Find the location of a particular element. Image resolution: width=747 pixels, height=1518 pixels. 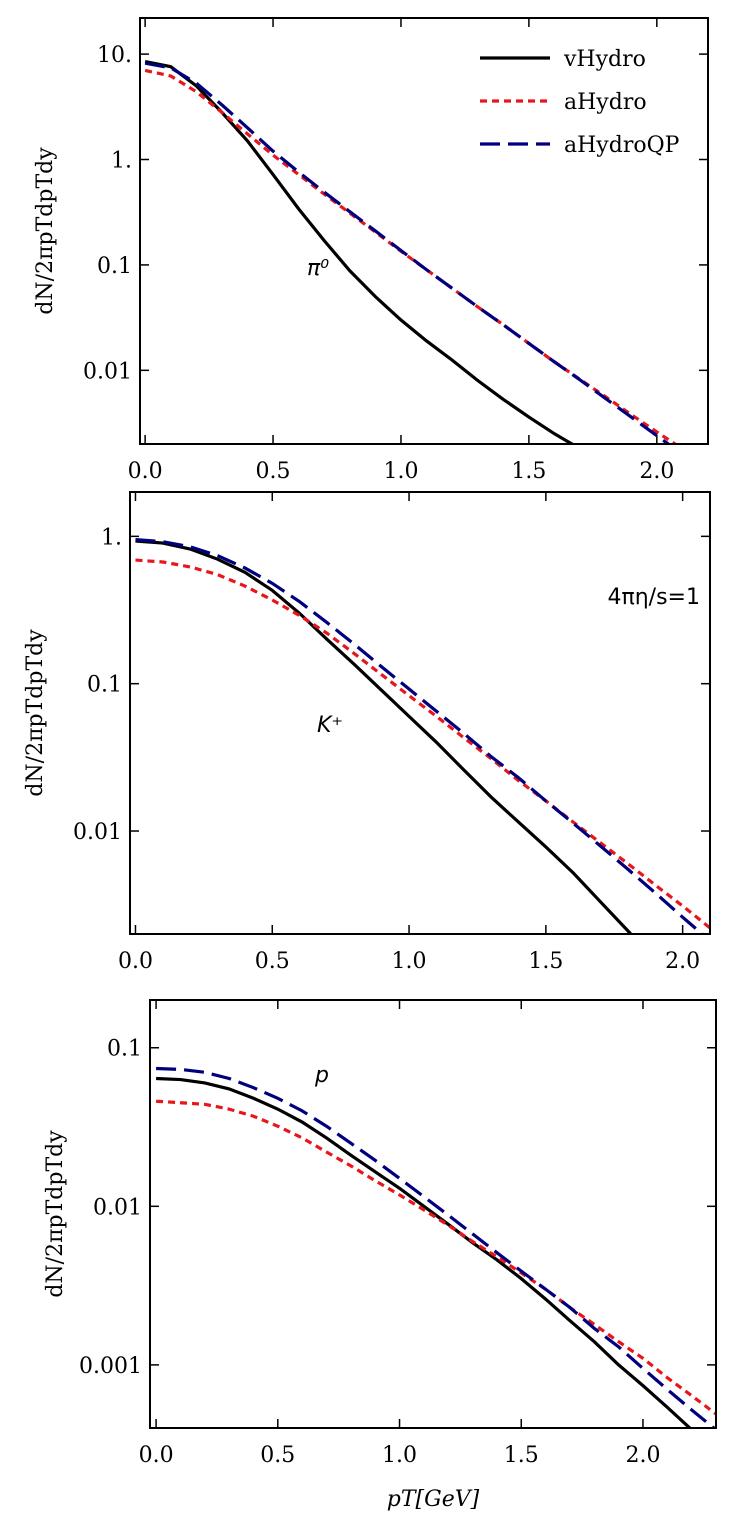

x-axis-label: pT[GeV] is located at coordinates (433, 1499).